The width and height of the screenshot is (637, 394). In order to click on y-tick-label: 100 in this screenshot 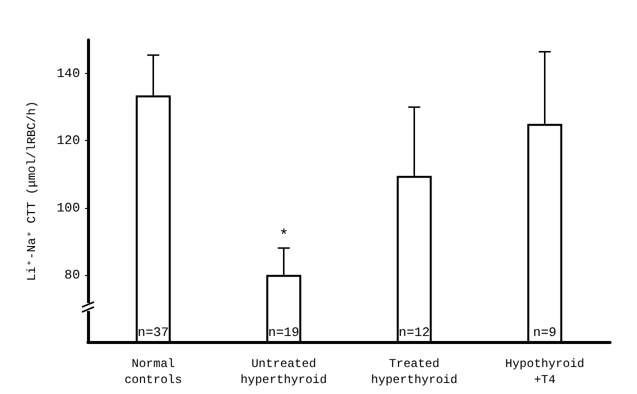, I will do `click(68, 208)`.